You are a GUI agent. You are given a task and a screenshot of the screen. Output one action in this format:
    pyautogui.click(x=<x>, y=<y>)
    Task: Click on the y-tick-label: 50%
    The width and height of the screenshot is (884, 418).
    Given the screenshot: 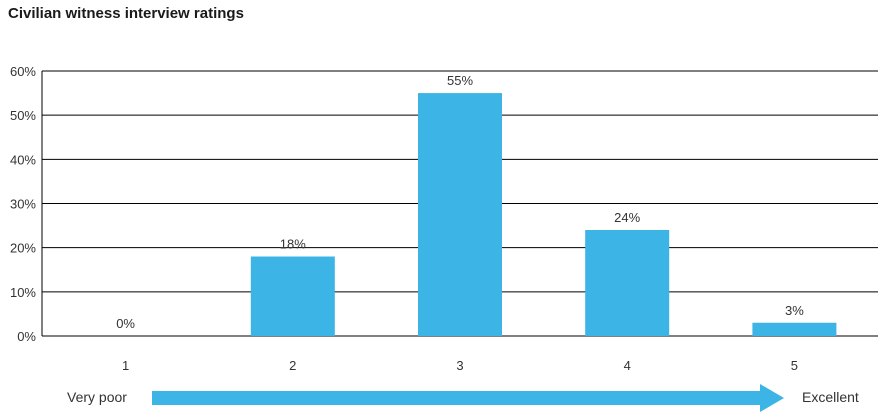 What is the action you would take?
    pyautogui.click(x=23, y=115)
    